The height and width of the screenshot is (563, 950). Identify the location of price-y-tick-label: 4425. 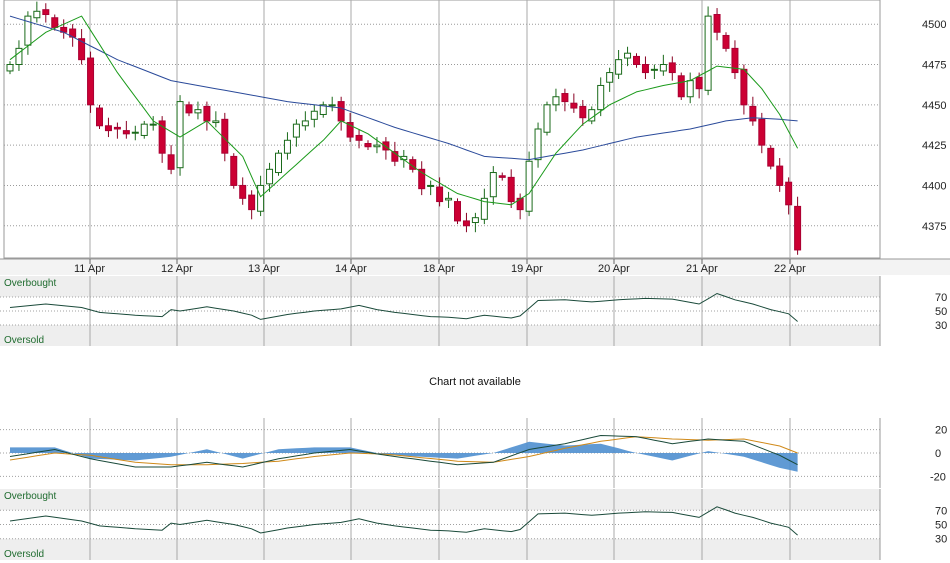
(934, 146).